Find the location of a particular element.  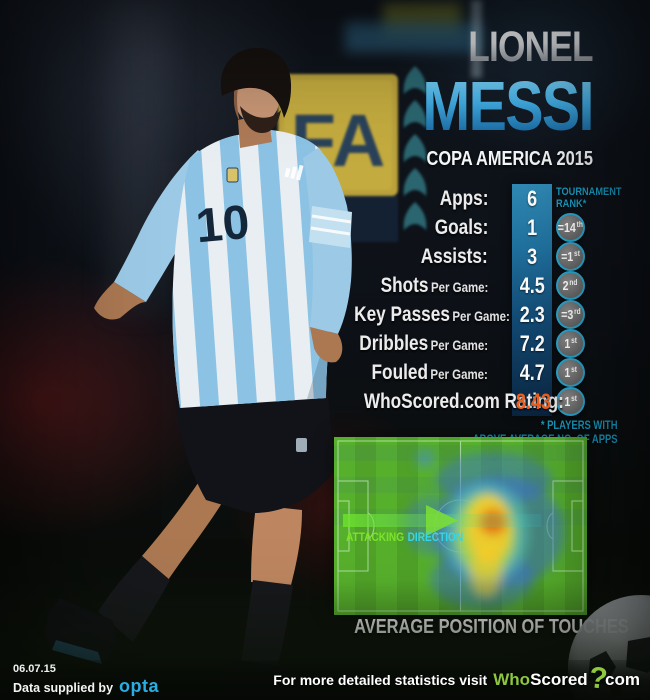

stat-row-key-passes: Key Passes Per Game: 2.3 =3rd is located at coordinates (469, 314).